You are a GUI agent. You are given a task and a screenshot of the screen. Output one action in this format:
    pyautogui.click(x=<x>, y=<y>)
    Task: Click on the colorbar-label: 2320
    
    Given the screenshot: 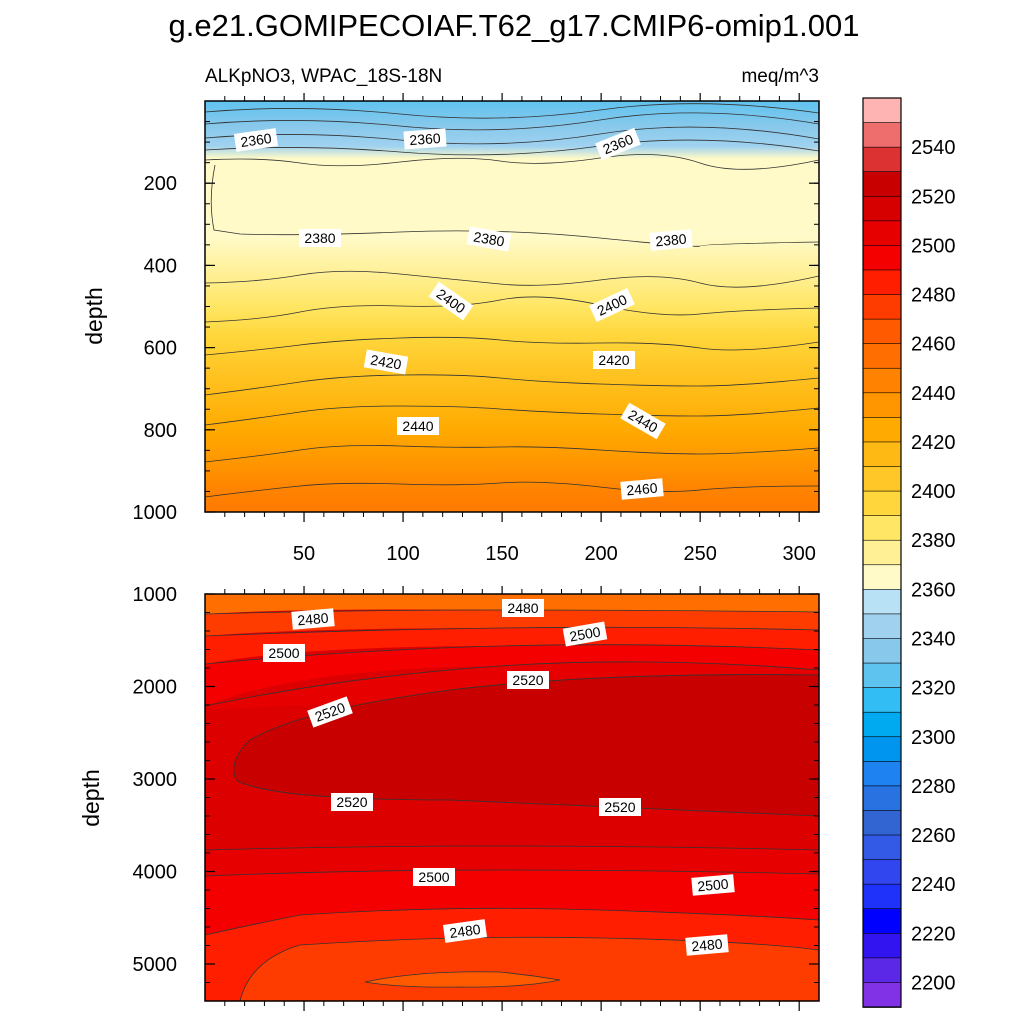 What is the action you would take?
    pyautogui.click(x=933, y=689)
    